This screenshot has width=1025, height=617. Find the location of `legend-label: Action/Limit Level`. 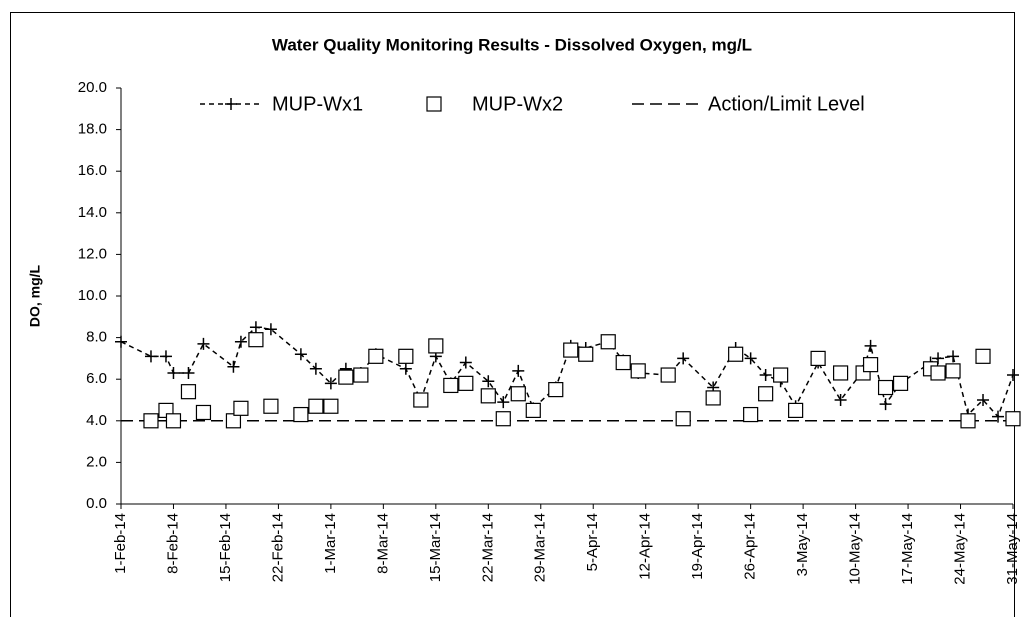

legend-label: Action/Limit Level is located at coordinates (786, 104).